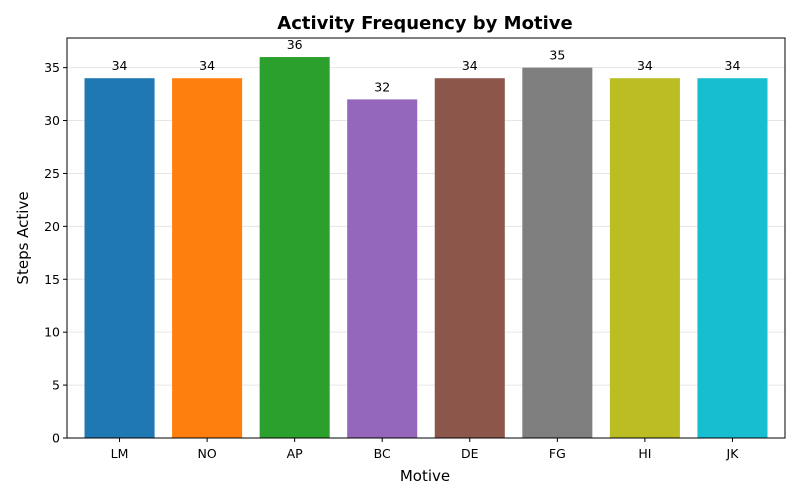 Image resolution: width=800 pixels, height=500 pixels. Describe the element at coordinates (425, 476) in the screenshot. I see `x-axis-label: Motive` at that location.